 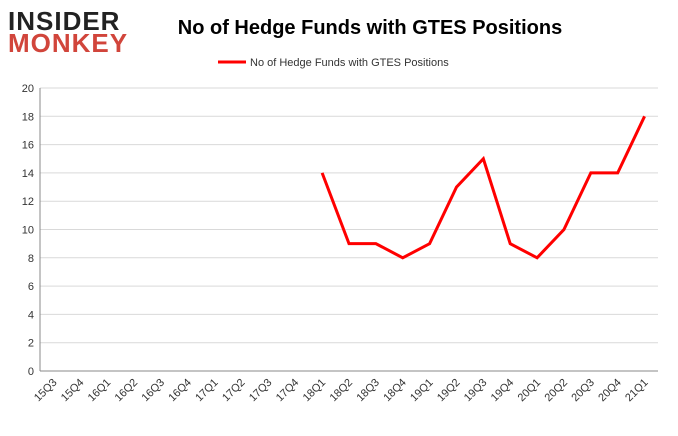 I want to click on y-tick-label: 8, so click(x=31, y=259).